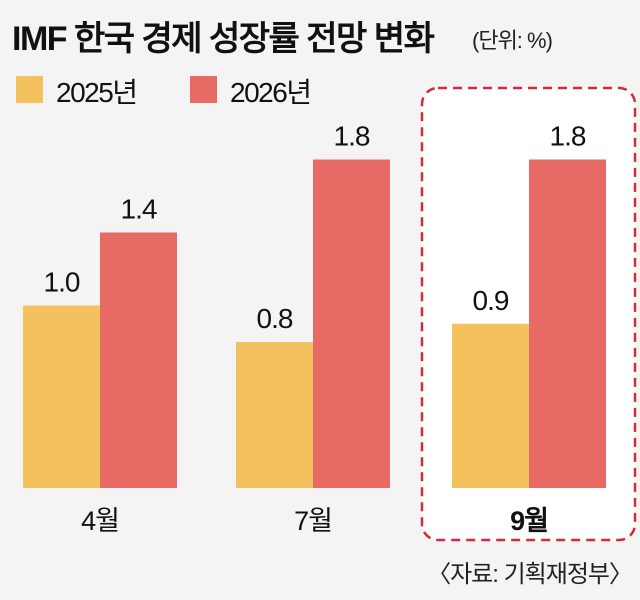 Image resolution: width=640 pixels, height=600 pixels. Describe the element at coordinates (512, 40) in the screenshot. I see `unit-note: (단위: %)` at that location.